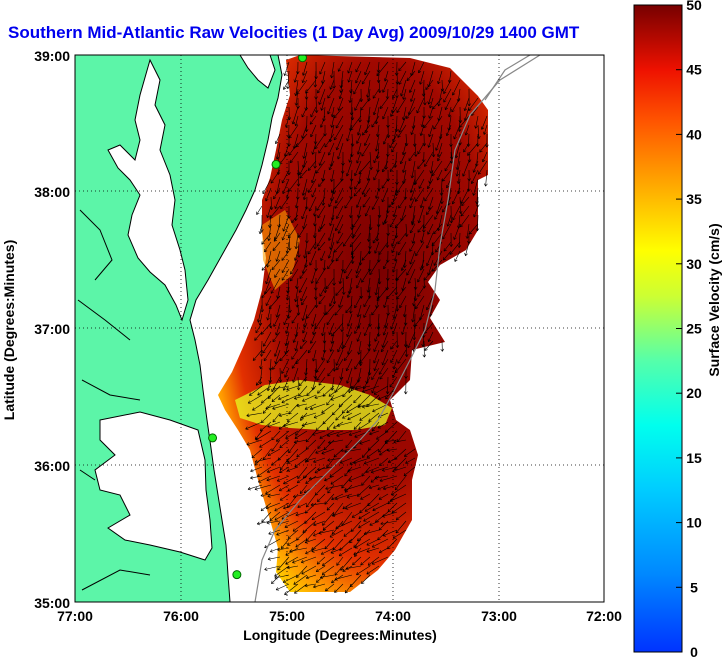 The width and height of the screenshot is (724, 659). Describe the element at coordinates (694, 651) in the screenshot. I see `colorbar-tick-label: 0` at that location.